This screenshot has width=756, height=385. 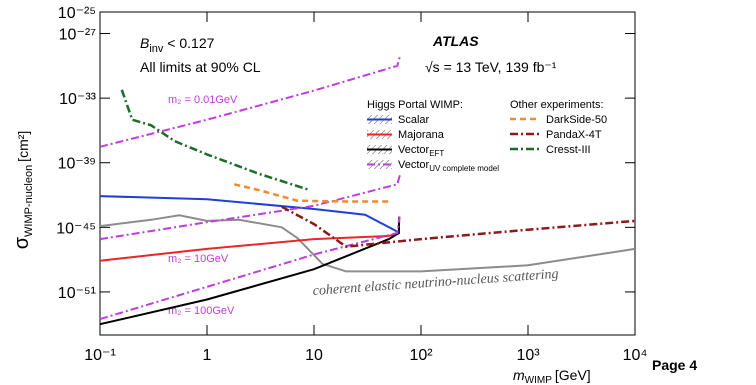 I want to click on m2-label: m₂ = 10GeV, so click(x=198, y=259).